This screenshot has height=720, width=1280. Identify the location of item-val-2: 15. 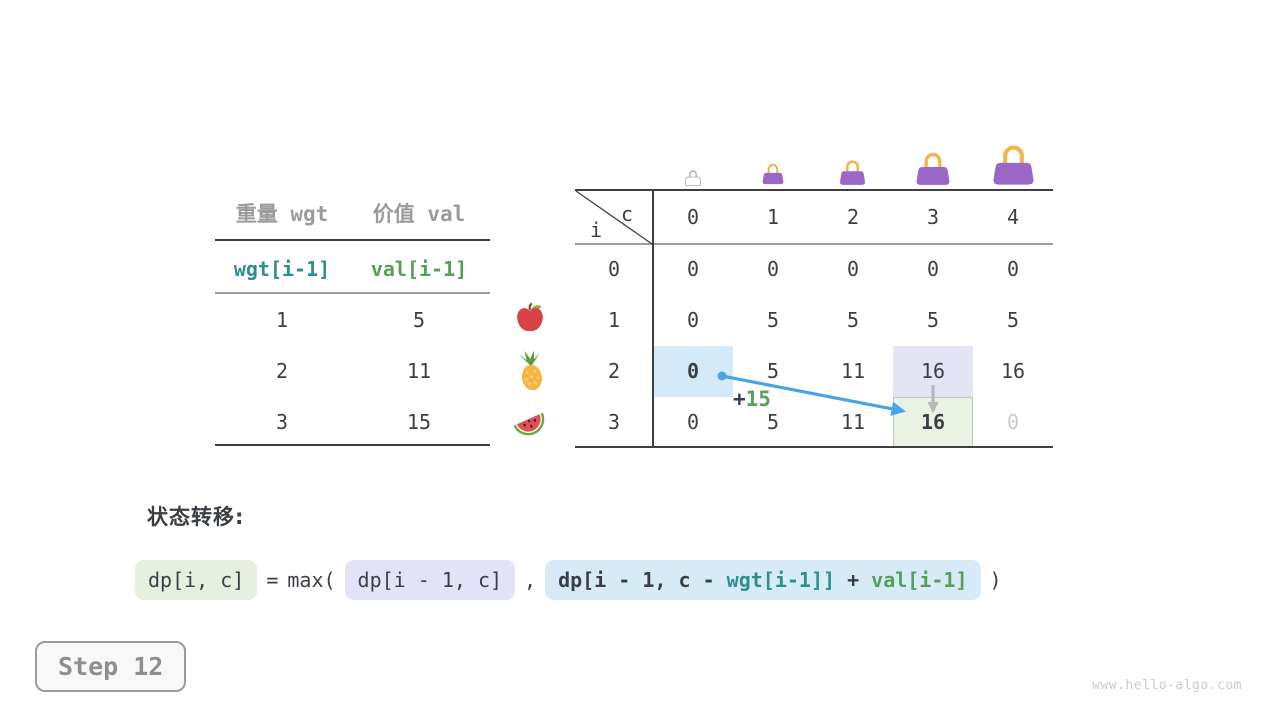
(419, 422).